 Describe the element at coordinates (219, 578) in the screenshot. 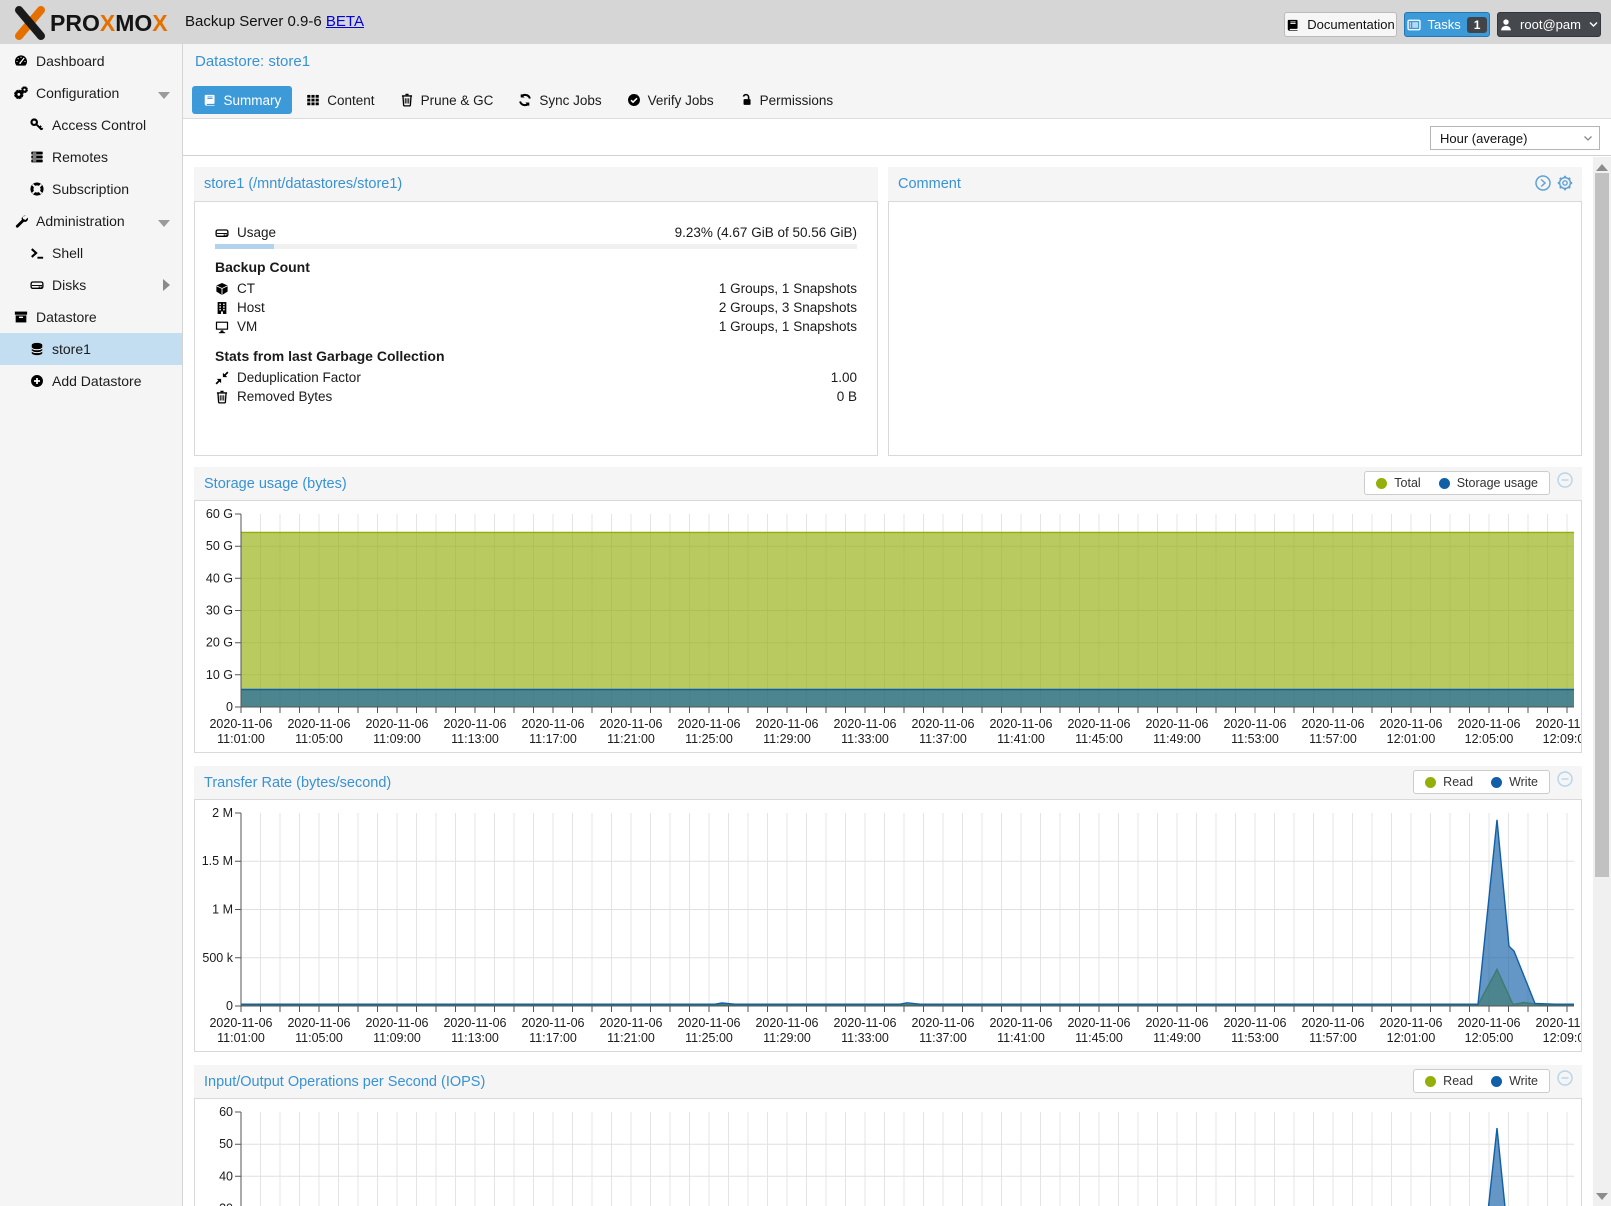

I see `svg-text: 40 G` at that location.